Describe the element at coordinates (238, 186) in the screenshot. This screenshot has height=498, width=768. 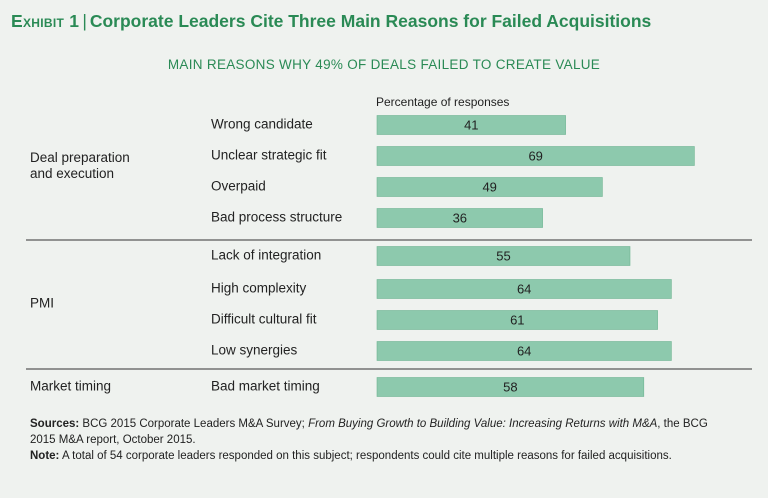
I see `category-label: Overpaid` at that location.